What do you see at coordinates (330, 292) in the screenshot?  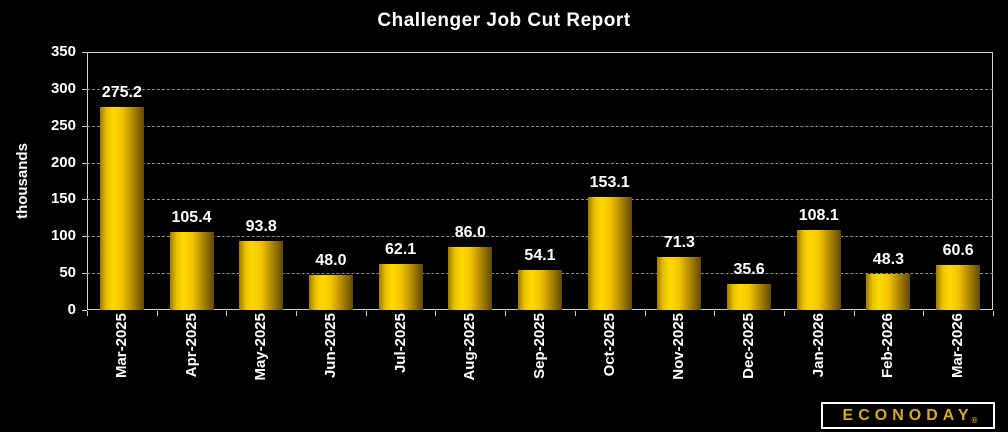 I see `bar-Jun-2025` at bounding box center [330, 292].